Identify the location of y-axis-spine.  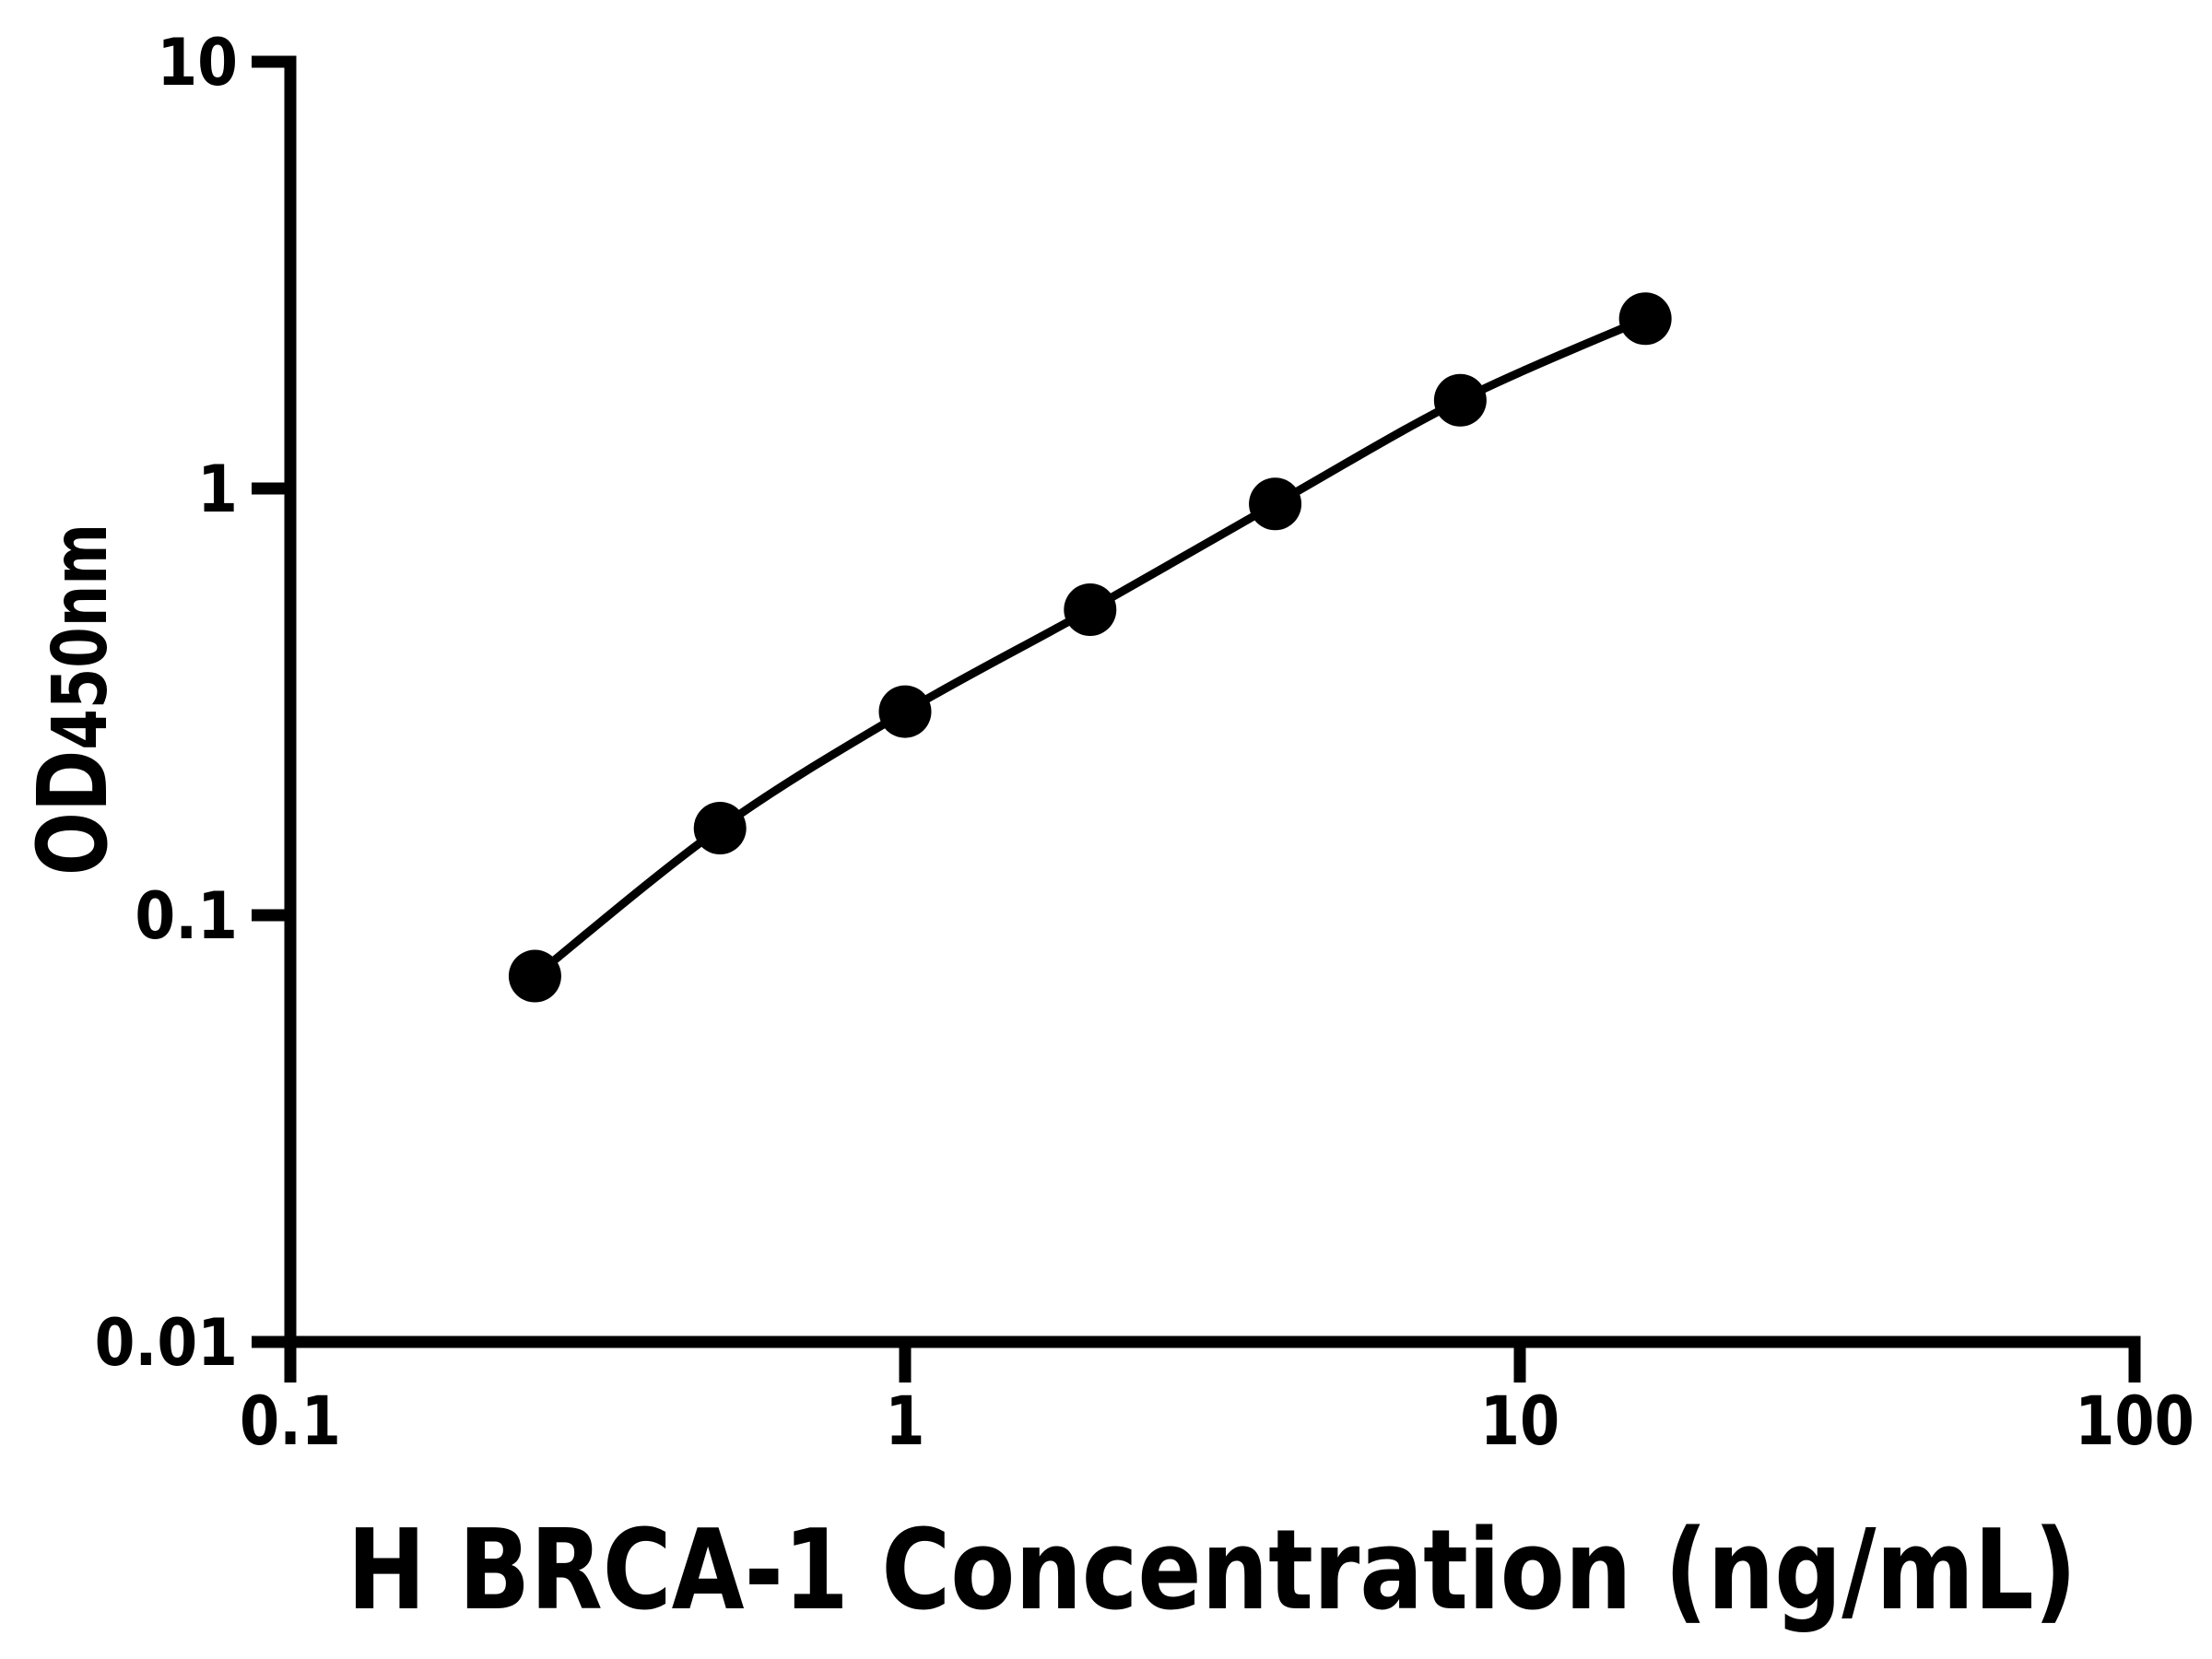
(290, 701).